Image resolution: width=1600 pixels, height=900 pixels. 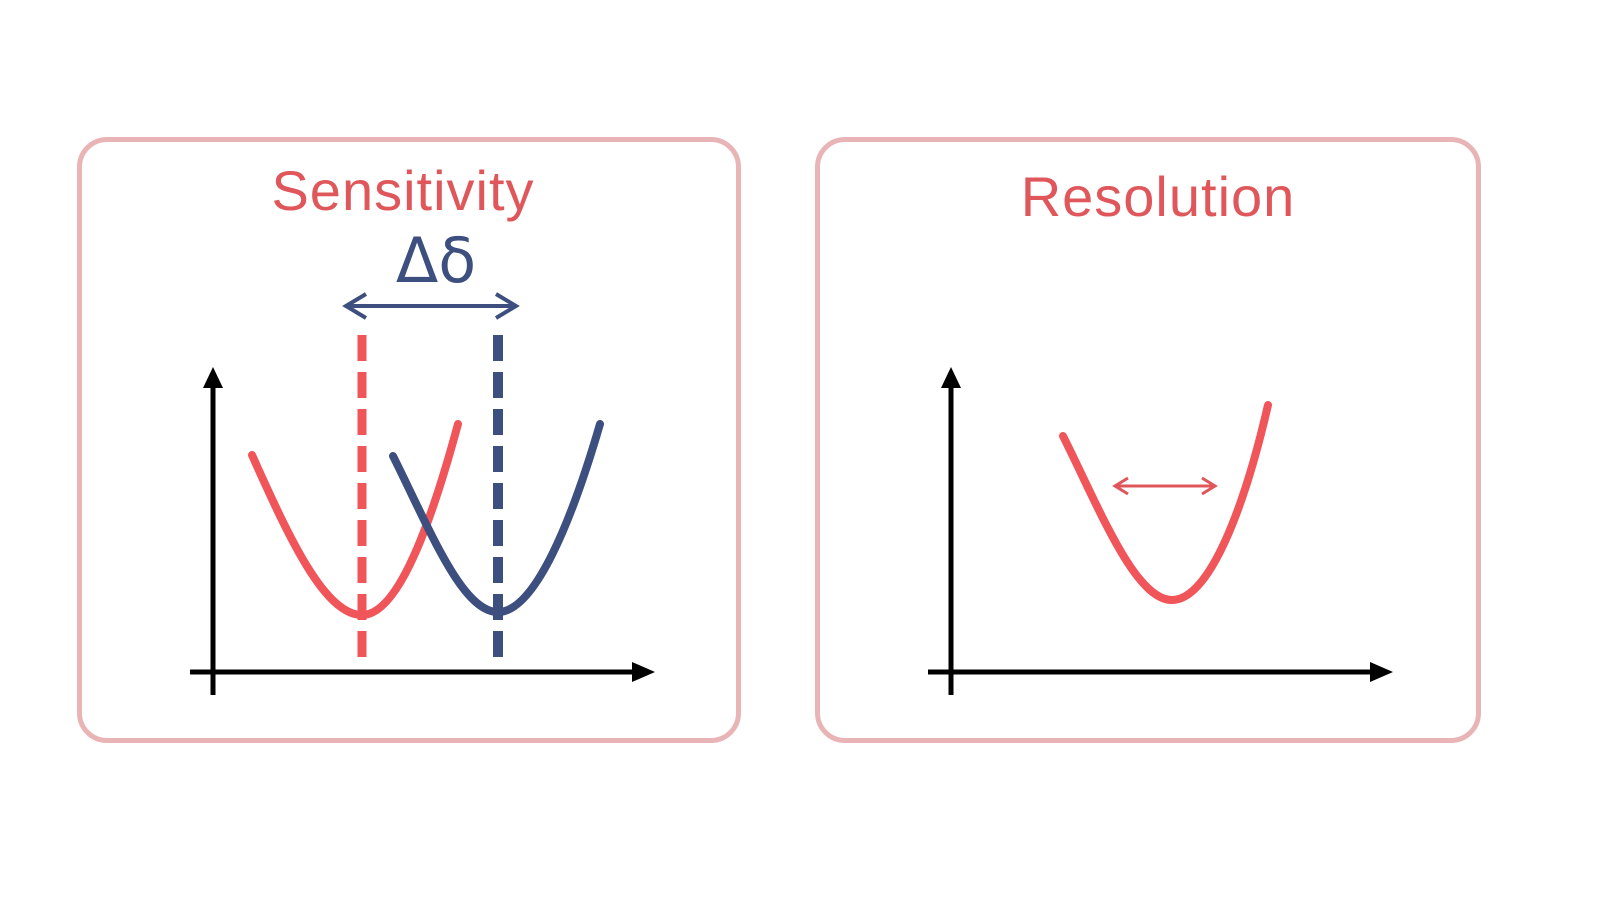 I want to click on resolution-red-curve, so click(x=1165, y=503).